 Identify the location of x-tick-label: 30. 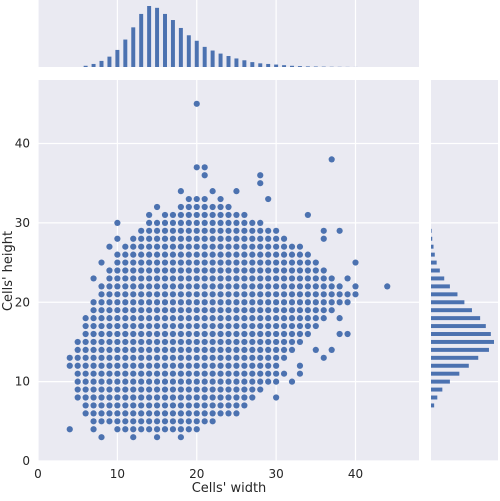
(275, 474).